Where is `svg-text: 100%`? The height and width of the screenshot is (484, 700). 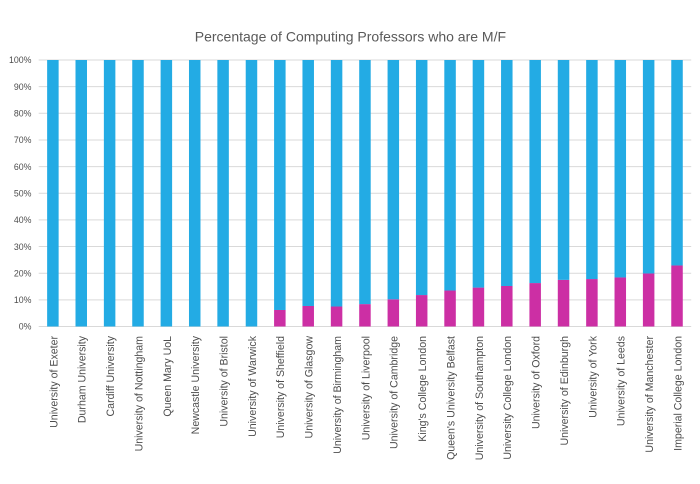 svg-text: 100% is located at coordinates (20, 60).